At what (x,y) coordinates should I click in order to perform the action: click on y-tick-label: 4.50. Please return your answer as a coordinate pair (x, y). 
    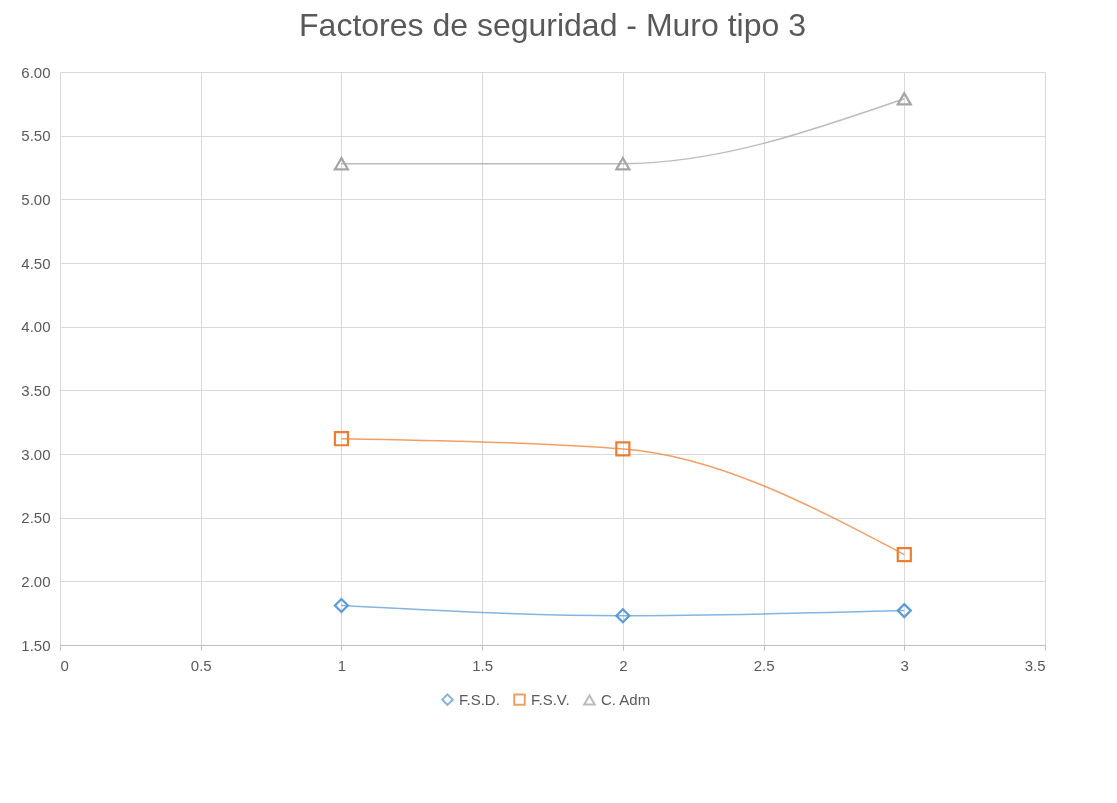
    Looking at the image, I should click on (36, 263).